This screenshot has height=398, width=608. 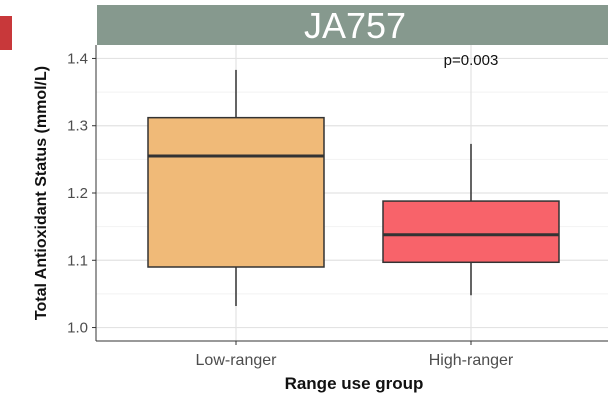 What do you see at coordinates (77, 126) in the screenshot?
I see `y-tick-label: 1.3` at bounding box center [77, 126].